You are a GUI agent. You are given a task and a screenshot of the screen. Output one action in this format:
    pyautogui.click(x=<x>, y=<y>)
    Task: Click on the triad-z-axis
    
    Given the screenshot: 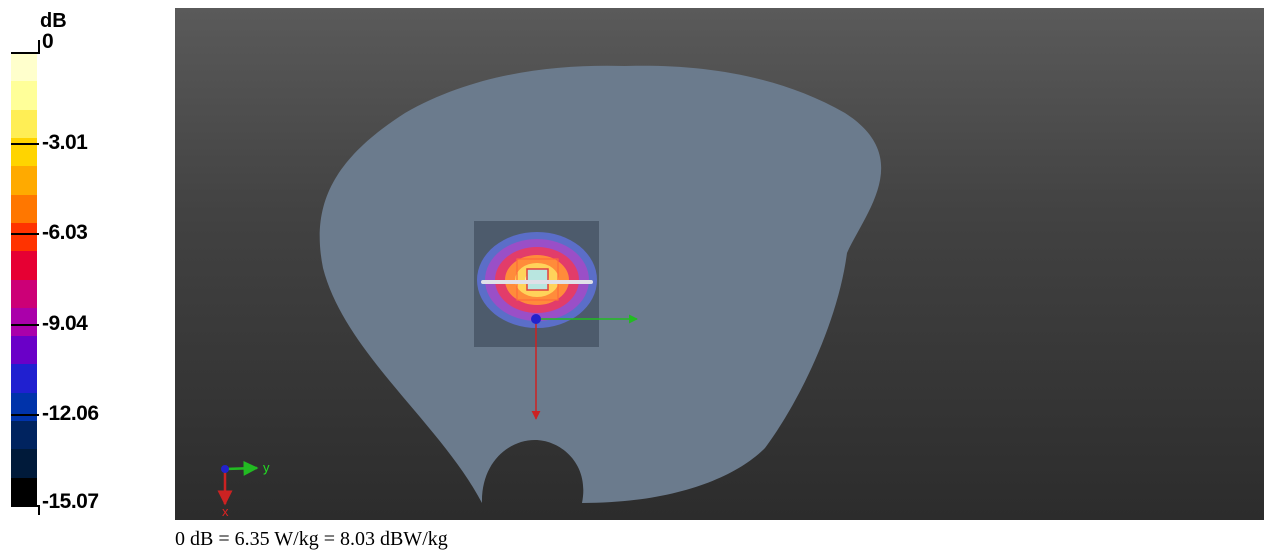 What is the action you would take?
    pyautogui.click(x=225, y=469)
    